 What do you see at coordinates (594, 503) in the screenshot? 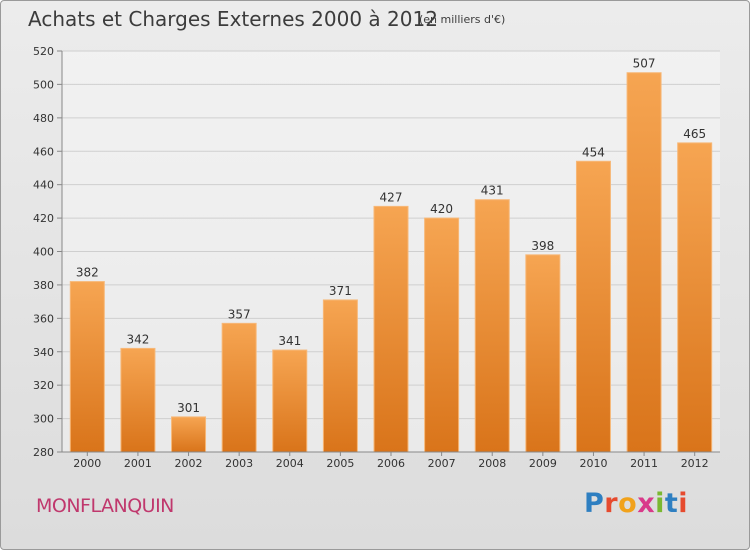
I see `logo-letter: P` at bounding box center [594, 503].